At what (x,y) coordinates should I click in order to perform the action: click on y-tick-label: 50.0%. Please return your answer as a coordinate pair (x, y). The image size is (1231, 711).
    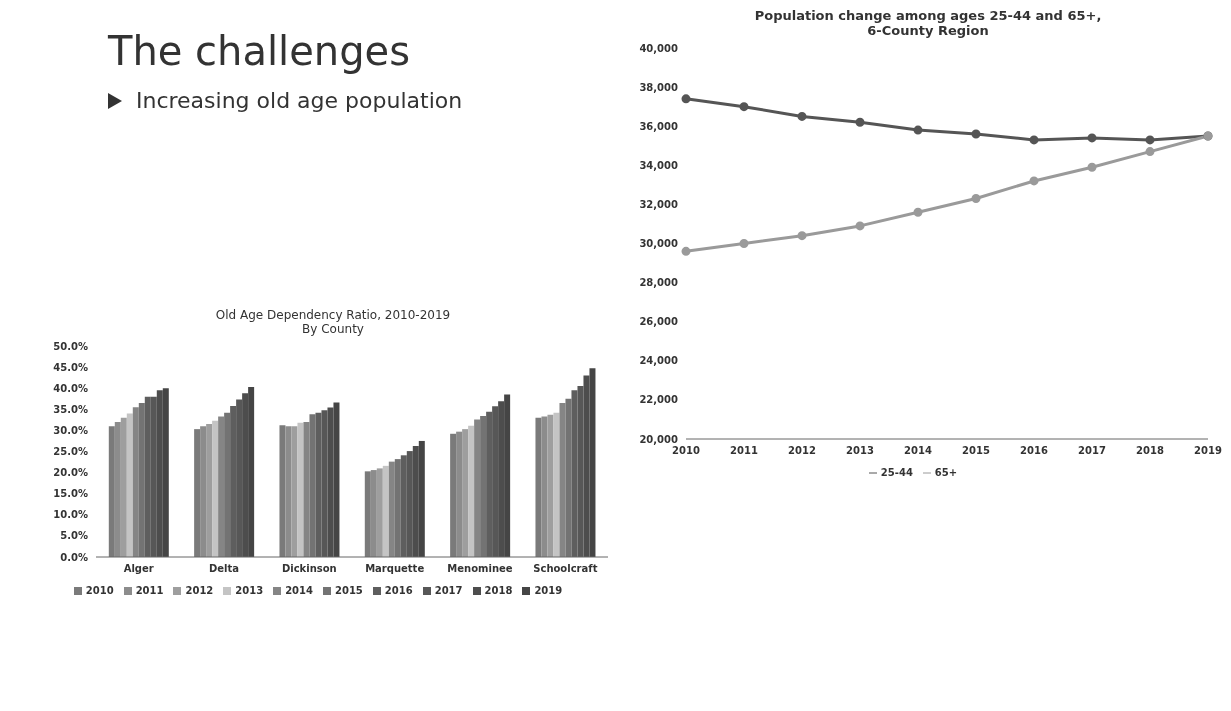
    Looking at the image, I should click on (70, 346).